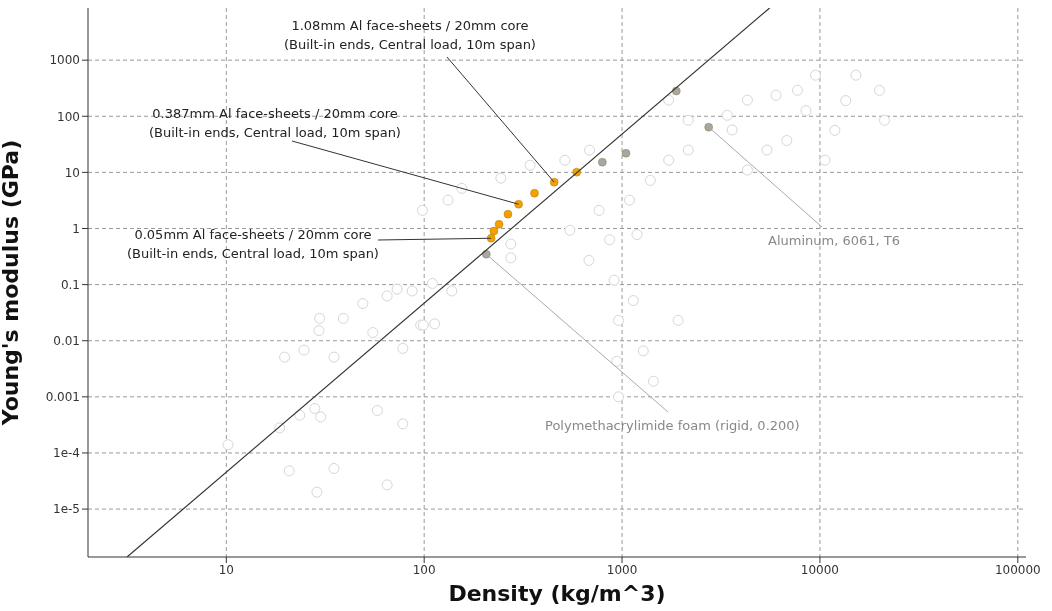 The image size is (1052, 611). I want to click on y-tick-label: 1, so click(76, 228).